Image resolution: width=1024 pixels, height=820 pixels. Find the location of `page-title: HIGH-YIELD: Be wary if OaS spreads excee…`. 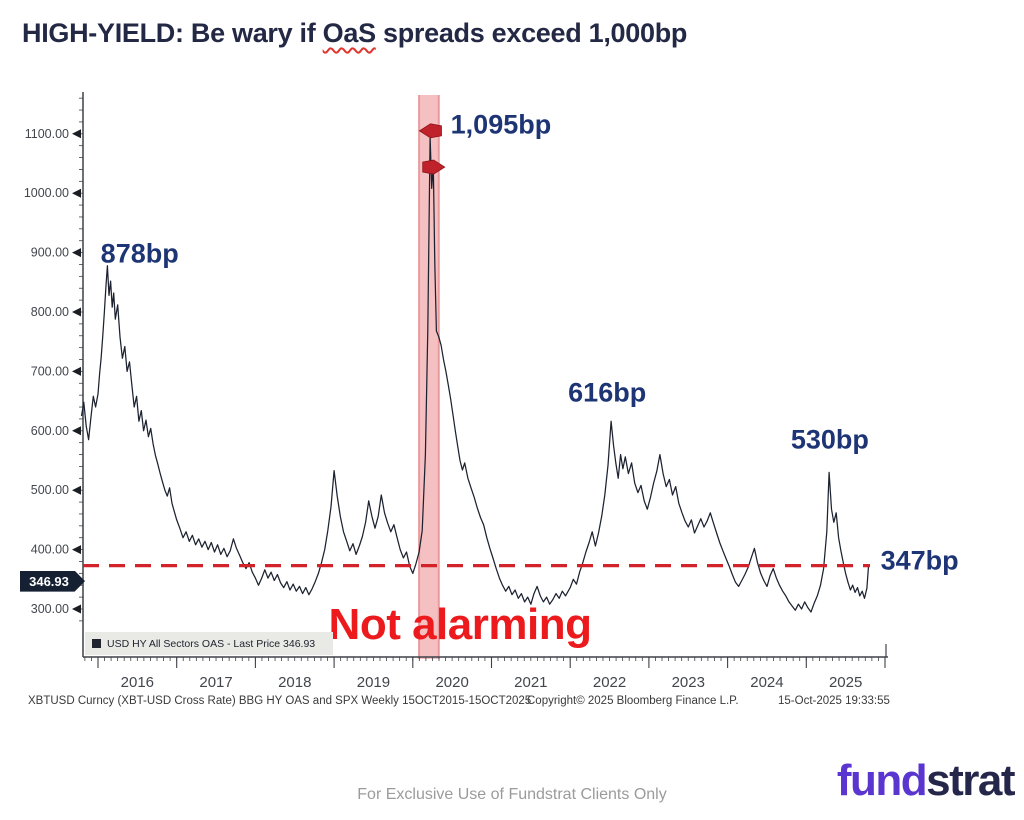

page-title: HIGH-YIELD: Be wary if OaS spreads excee… is located at coordinates (354, 33).